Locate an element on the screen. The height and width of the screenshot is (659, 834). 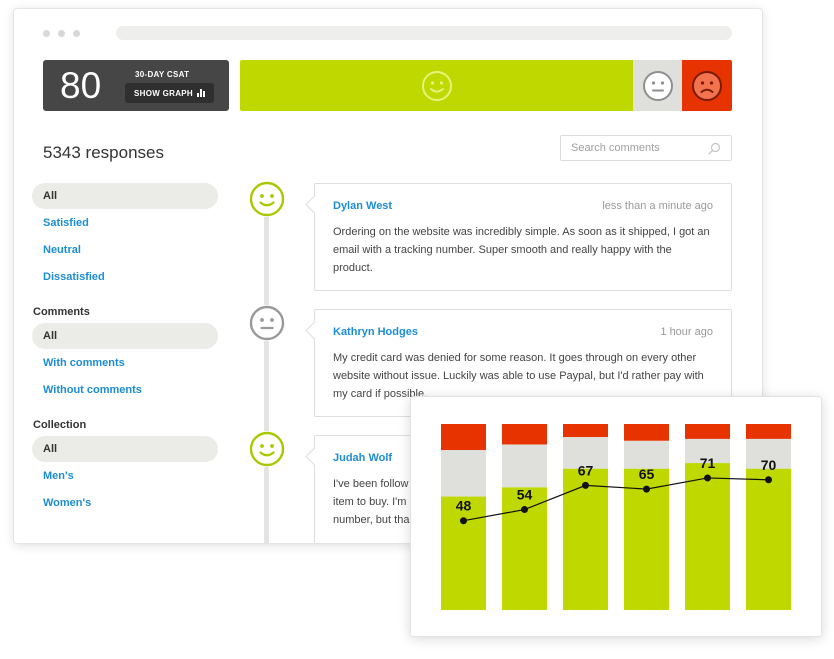
feedback-timestamp: less than a minute ago is located at coordinates (657, 206).